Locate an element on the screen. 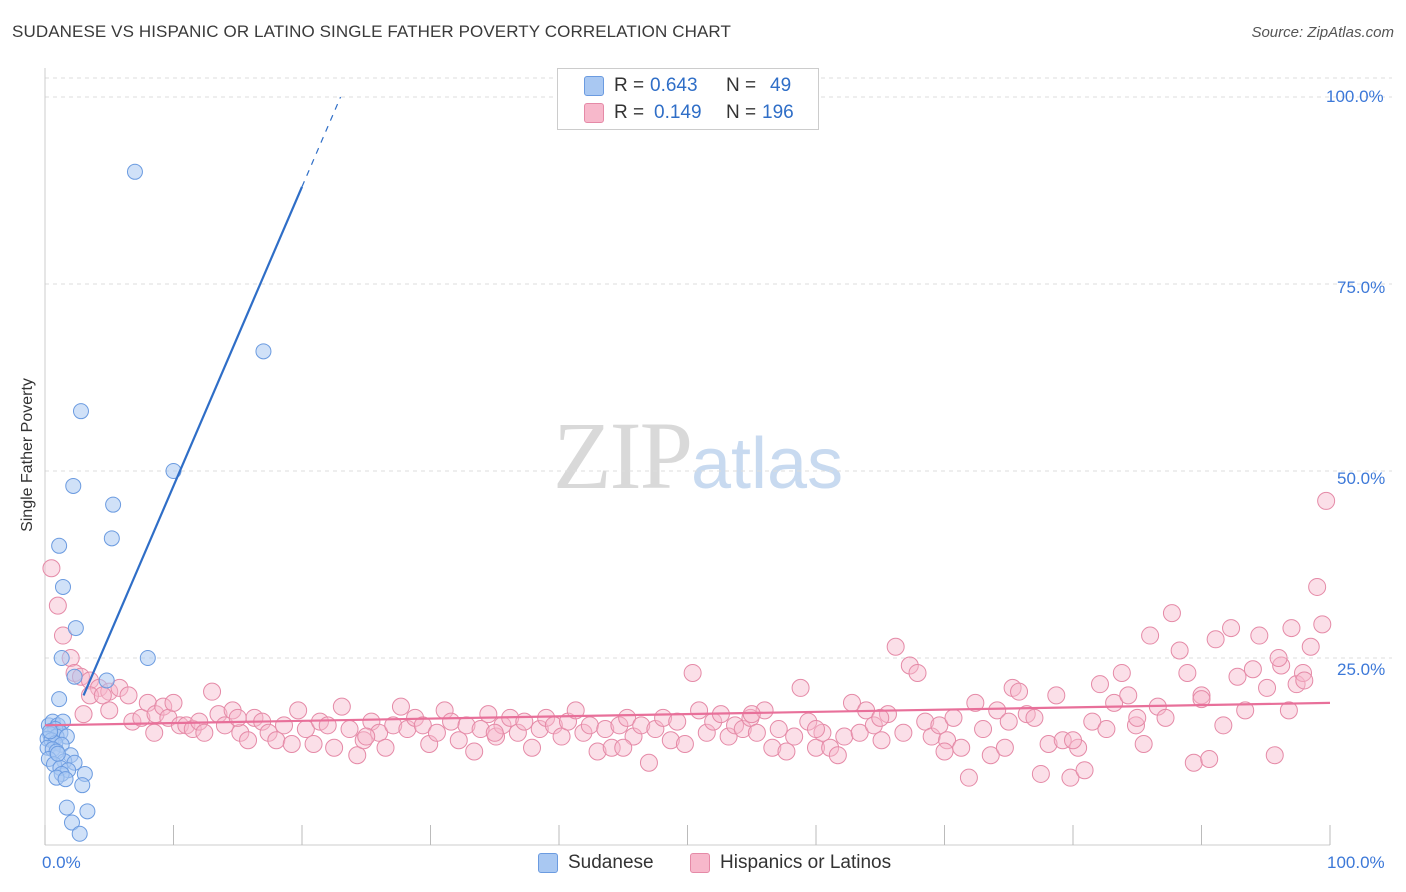 Image resolution: width=1406 pixels, height=892 pixels. chart-source: Source: ZipAtlas.com is located at coordinates (1322, 32).